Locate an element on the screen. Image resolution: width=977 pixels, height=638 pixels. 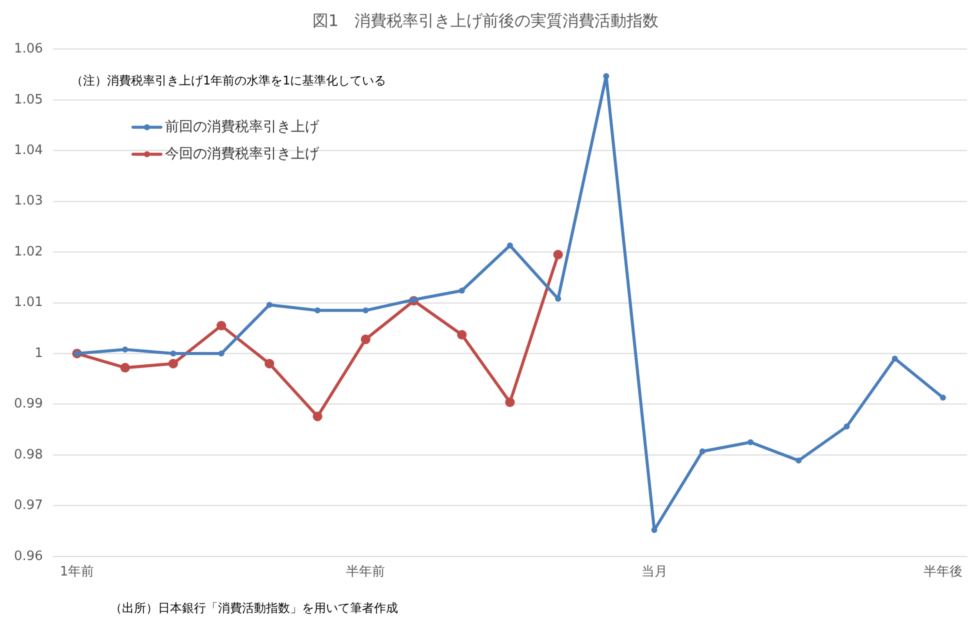
y-tick-label: 1.03 is located at coordinates (28, 201).